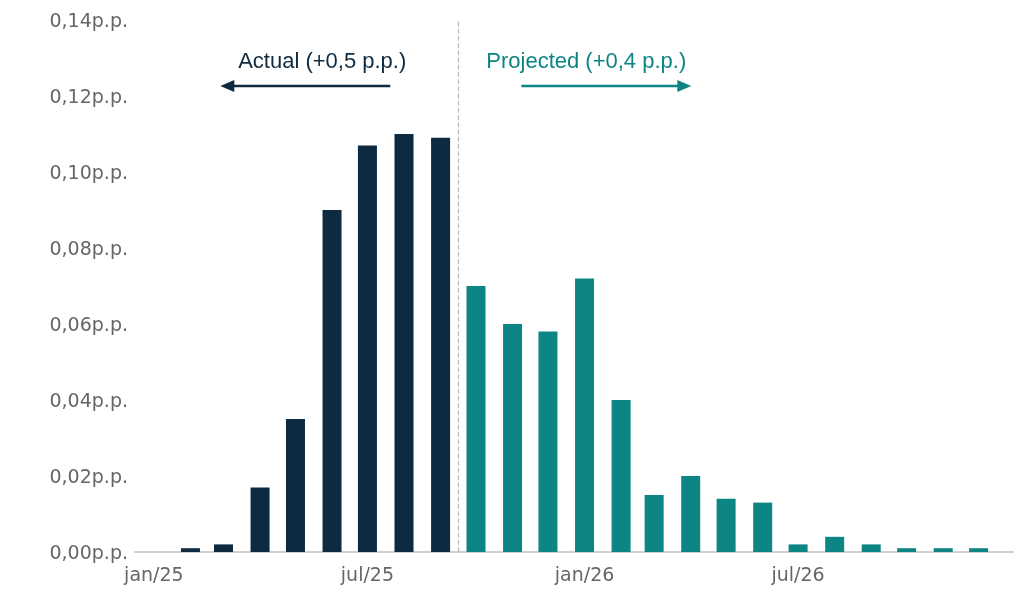  What do you see at coordinates (797, 573) in the screenshot?
I see `x-tick-label: jul/26` at bounding box center [797, 573].